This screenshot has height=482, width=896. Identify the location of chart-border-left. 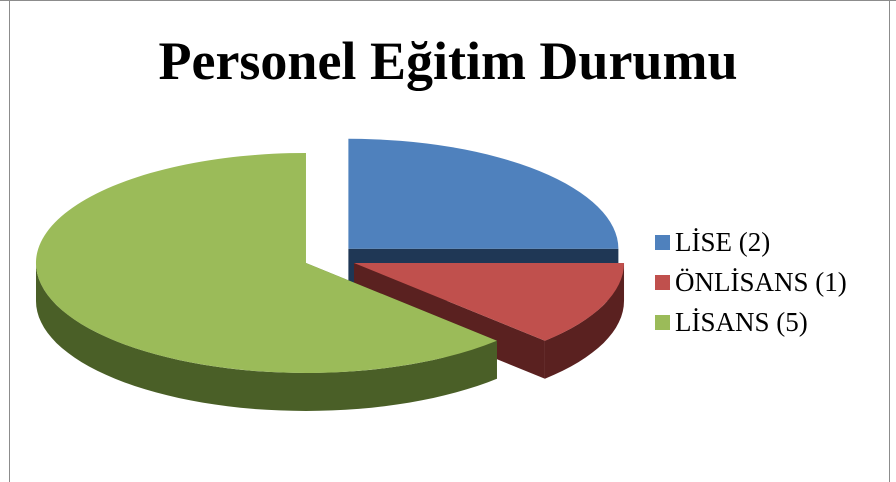
(9, 241).